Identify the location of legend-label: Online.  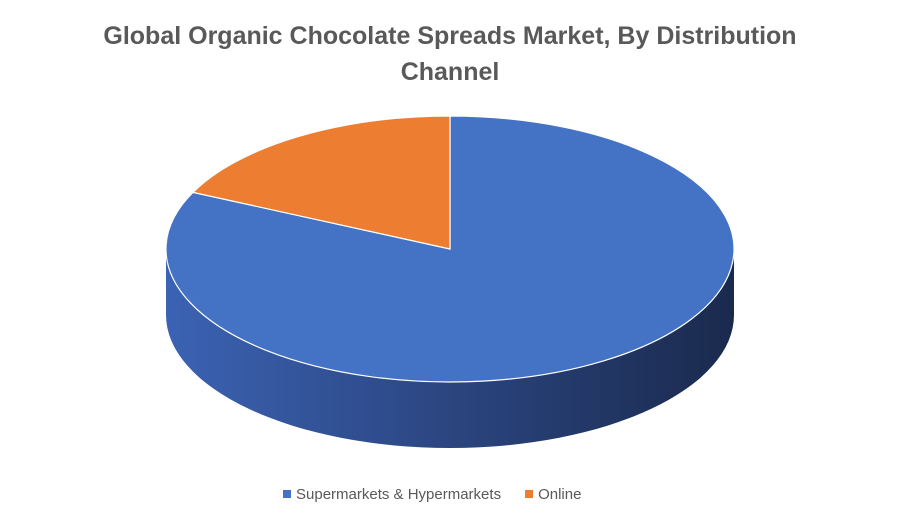
(559, 494).